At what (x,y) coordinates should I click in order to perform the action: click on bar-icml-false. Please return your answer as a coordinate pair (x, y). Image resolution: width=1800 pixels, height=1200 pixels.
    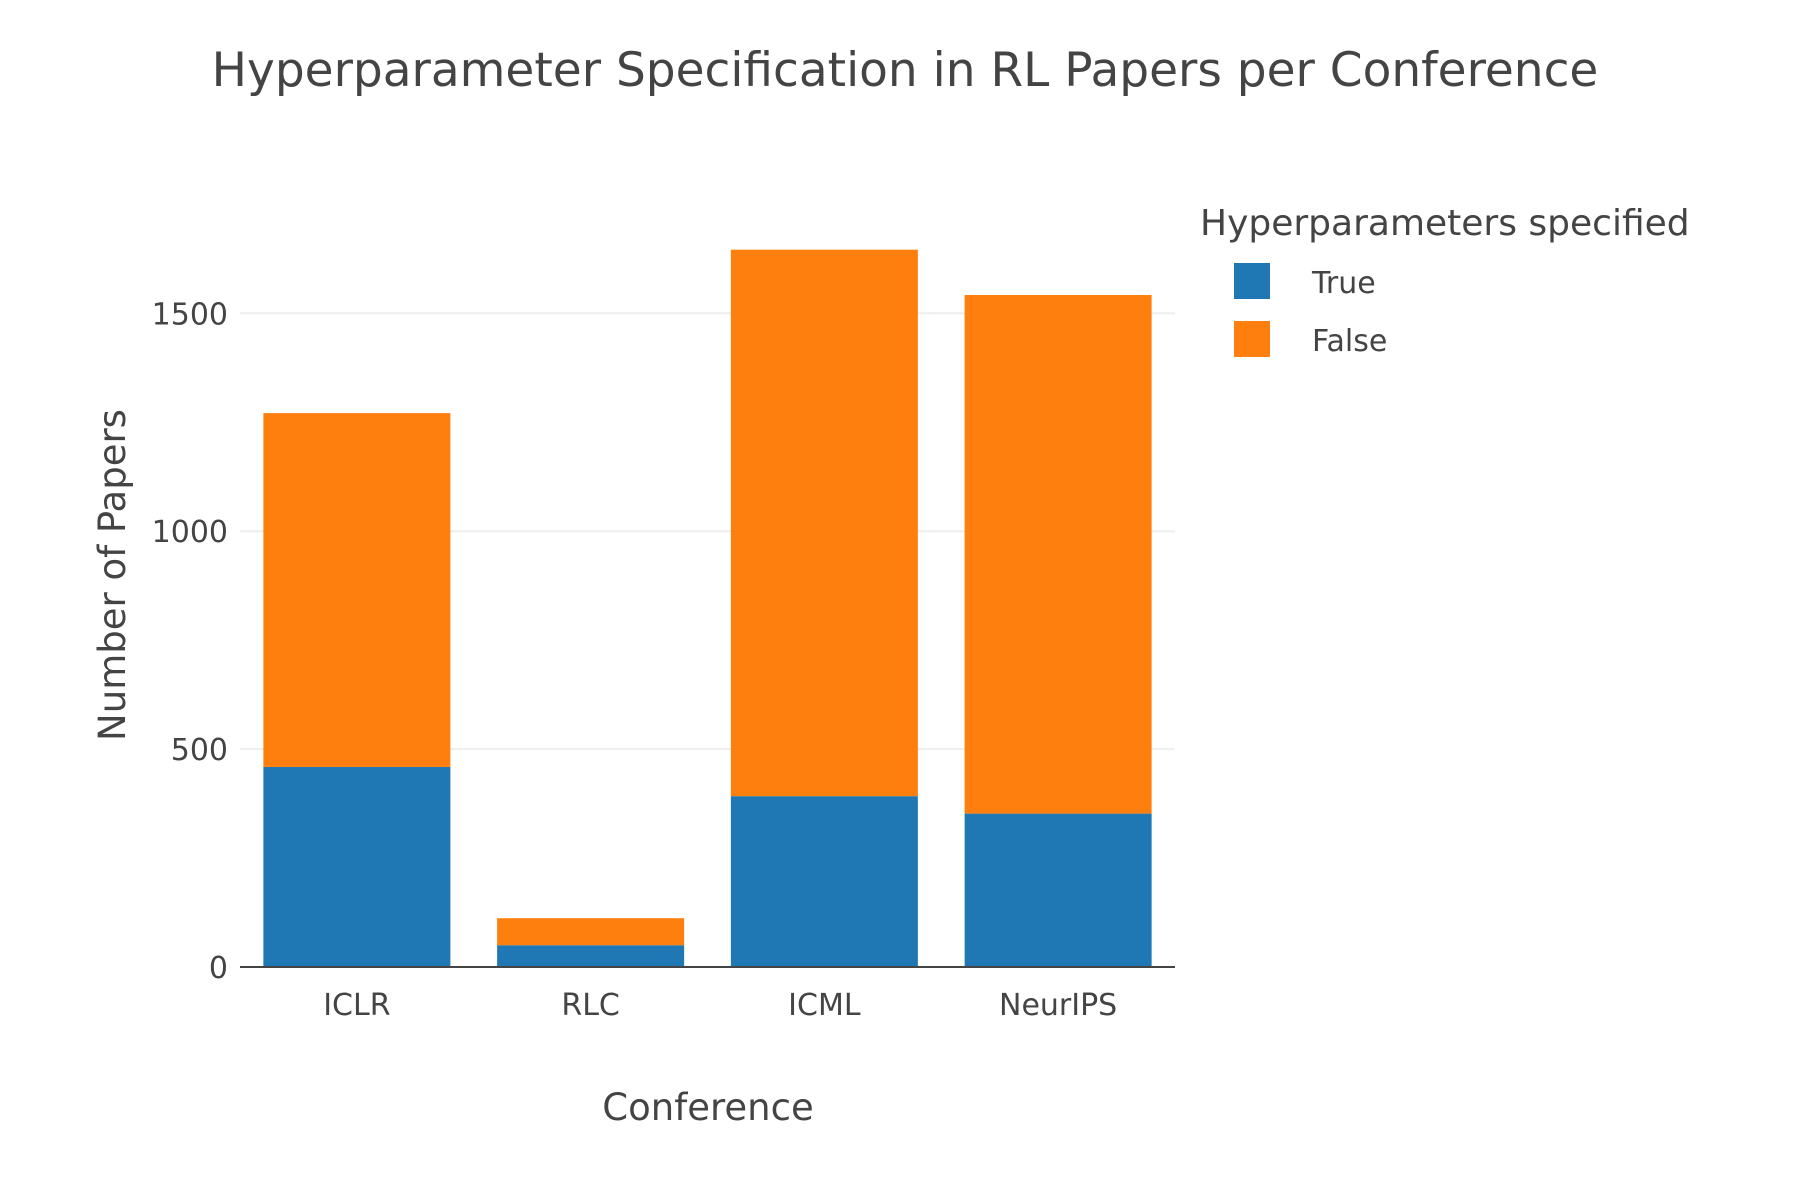
    Looking at the image, I should click on (824, 523).